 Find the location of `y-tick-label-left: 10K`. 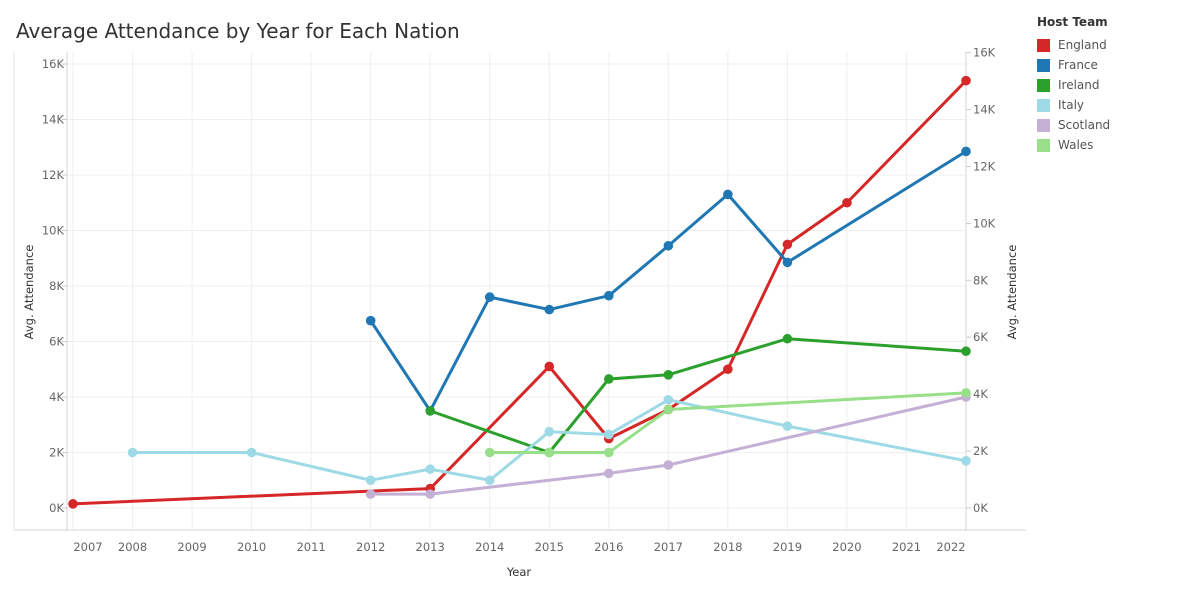

y-tick-label-left: 10K is located at coordinates (53, 231).